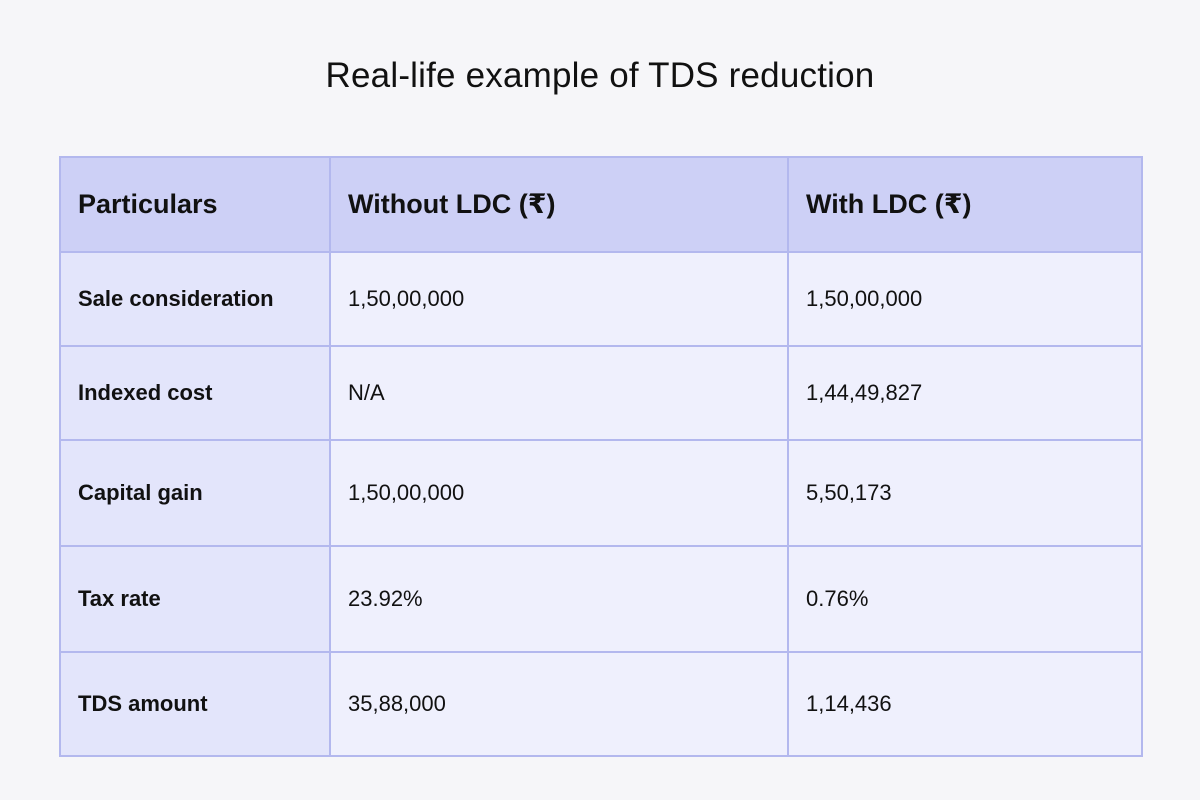 This screenshot has width=1200, height=800. Describe the element at coordinates (559, 599) in the screenshot. I see `value-without-ldc: 23.92%` at that location.